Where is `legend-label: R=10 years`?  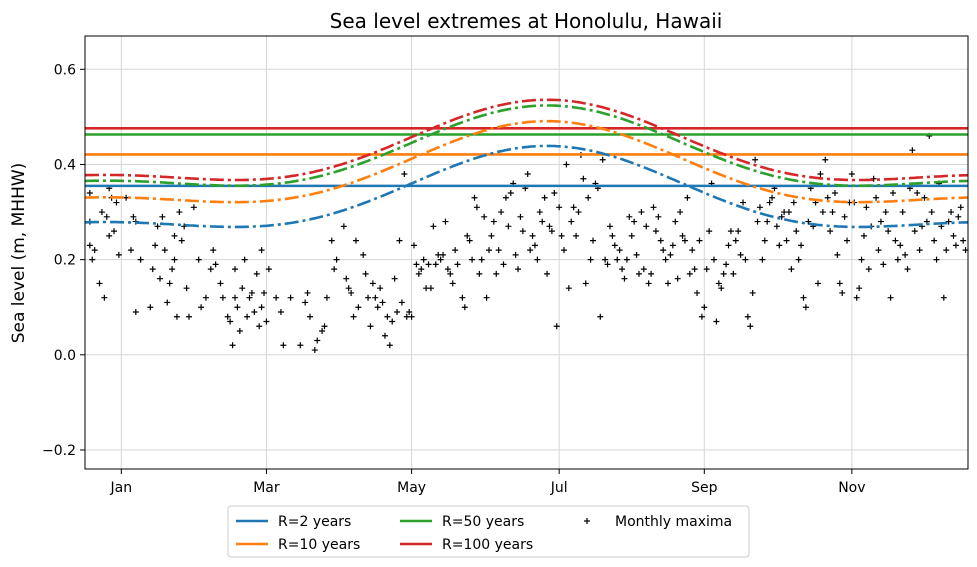
legend-label: R=10 years is located at coordinates (319, 545).